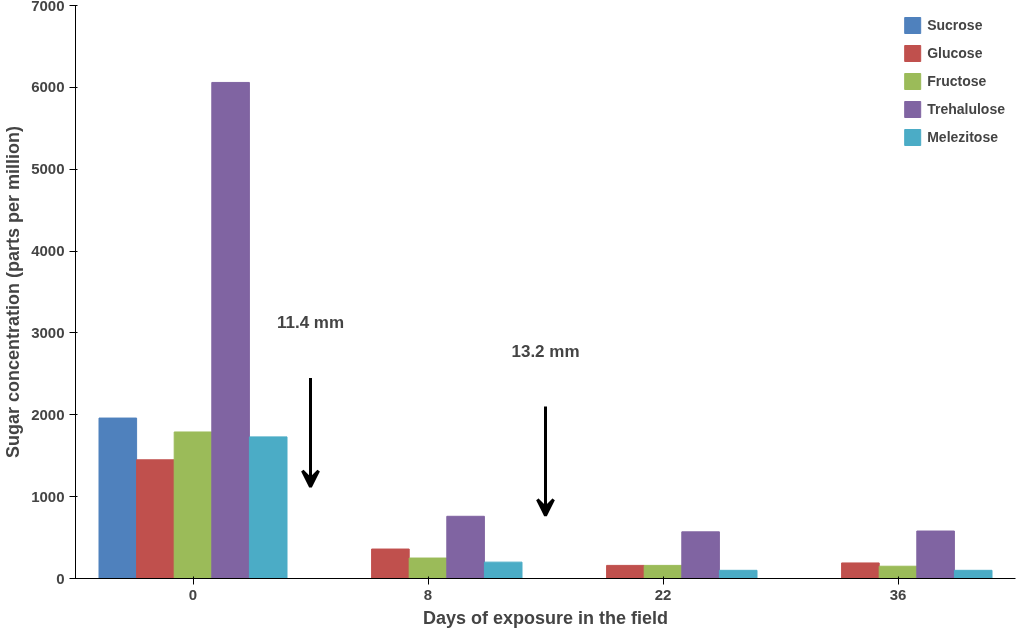  What do you see at coordinates (48, 496) in the screenshot?
I see `y-tick-label: 1000` at bounding box center [48, 496].